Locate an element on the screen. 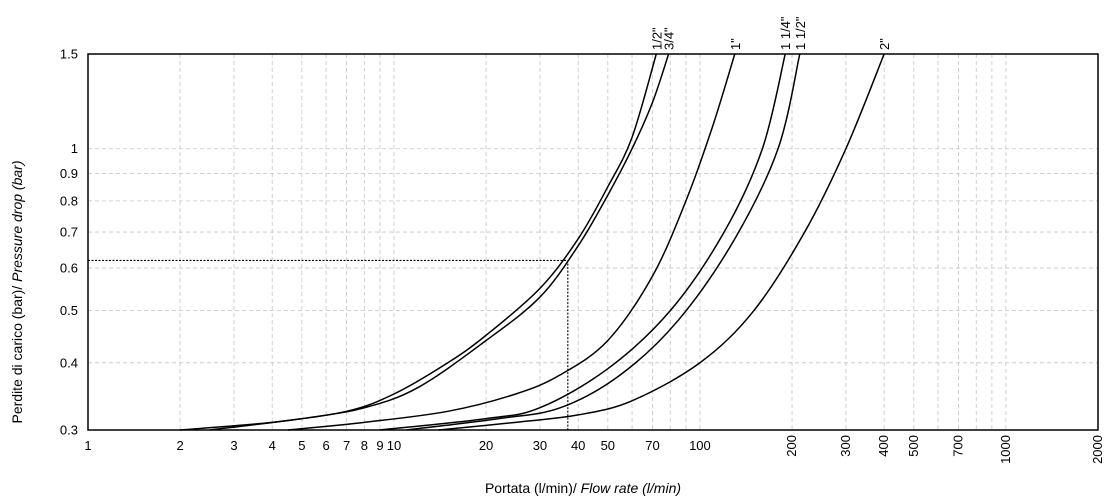  x-tick-label: 200 is located at coordinates (791, 446).